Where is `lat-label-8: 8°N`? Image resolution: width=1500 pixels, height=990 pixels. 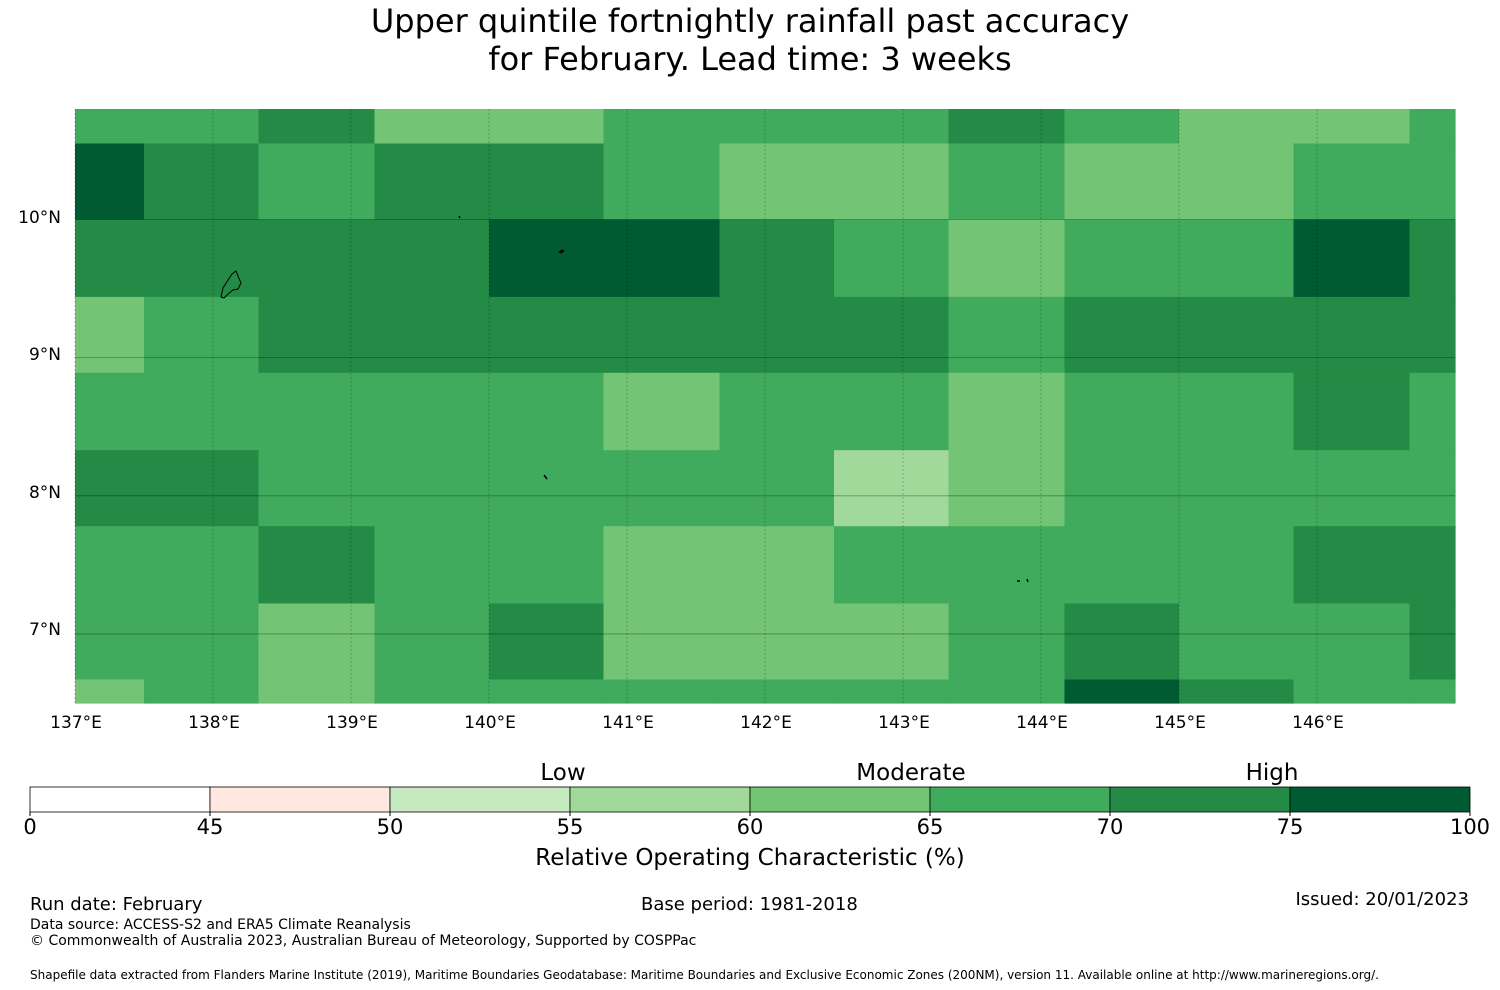 lat-label-8: 8°N is located at coordinates (44, 493).